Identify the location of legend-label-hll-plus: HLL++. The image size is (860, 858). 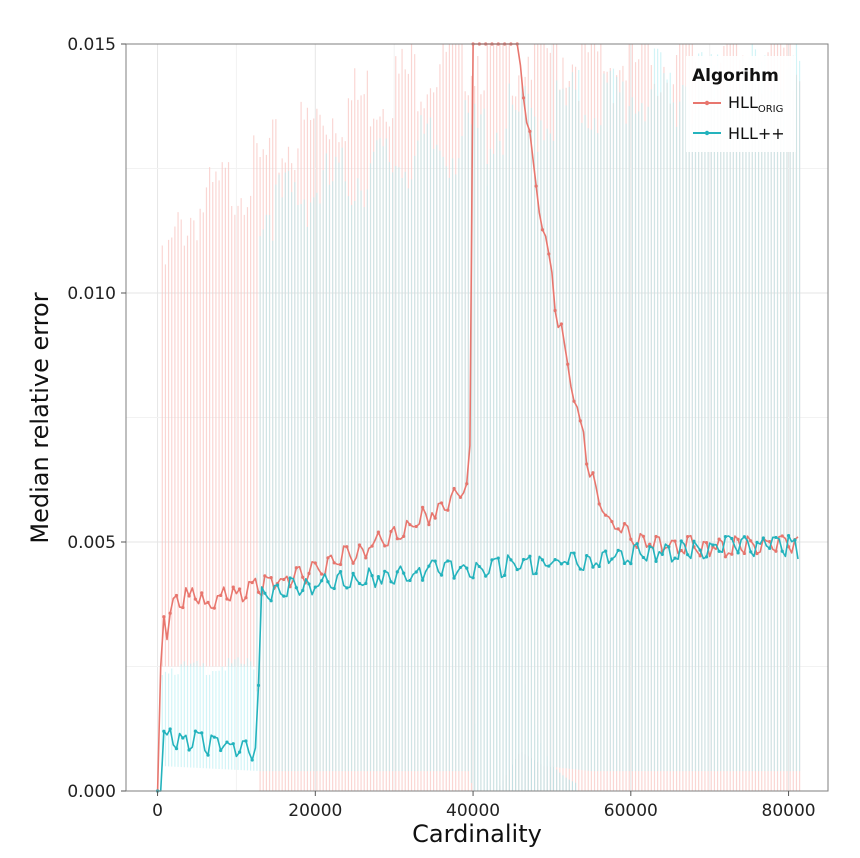
(756, 133).